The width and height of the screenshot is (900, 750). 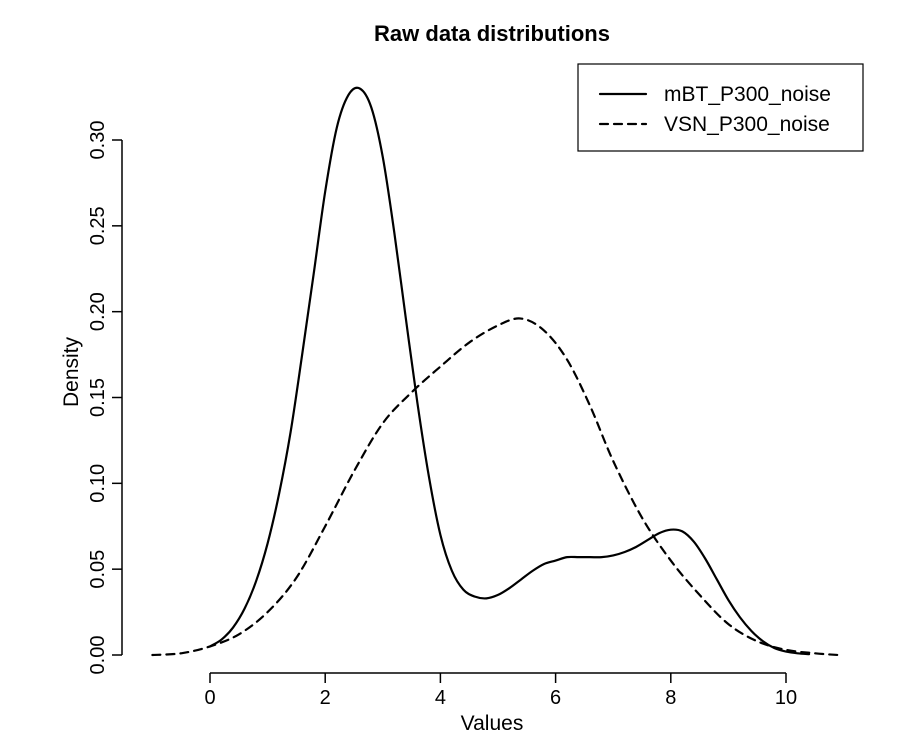 I want to click on y-tick-label: 0.20, so click(x=98, y=311).